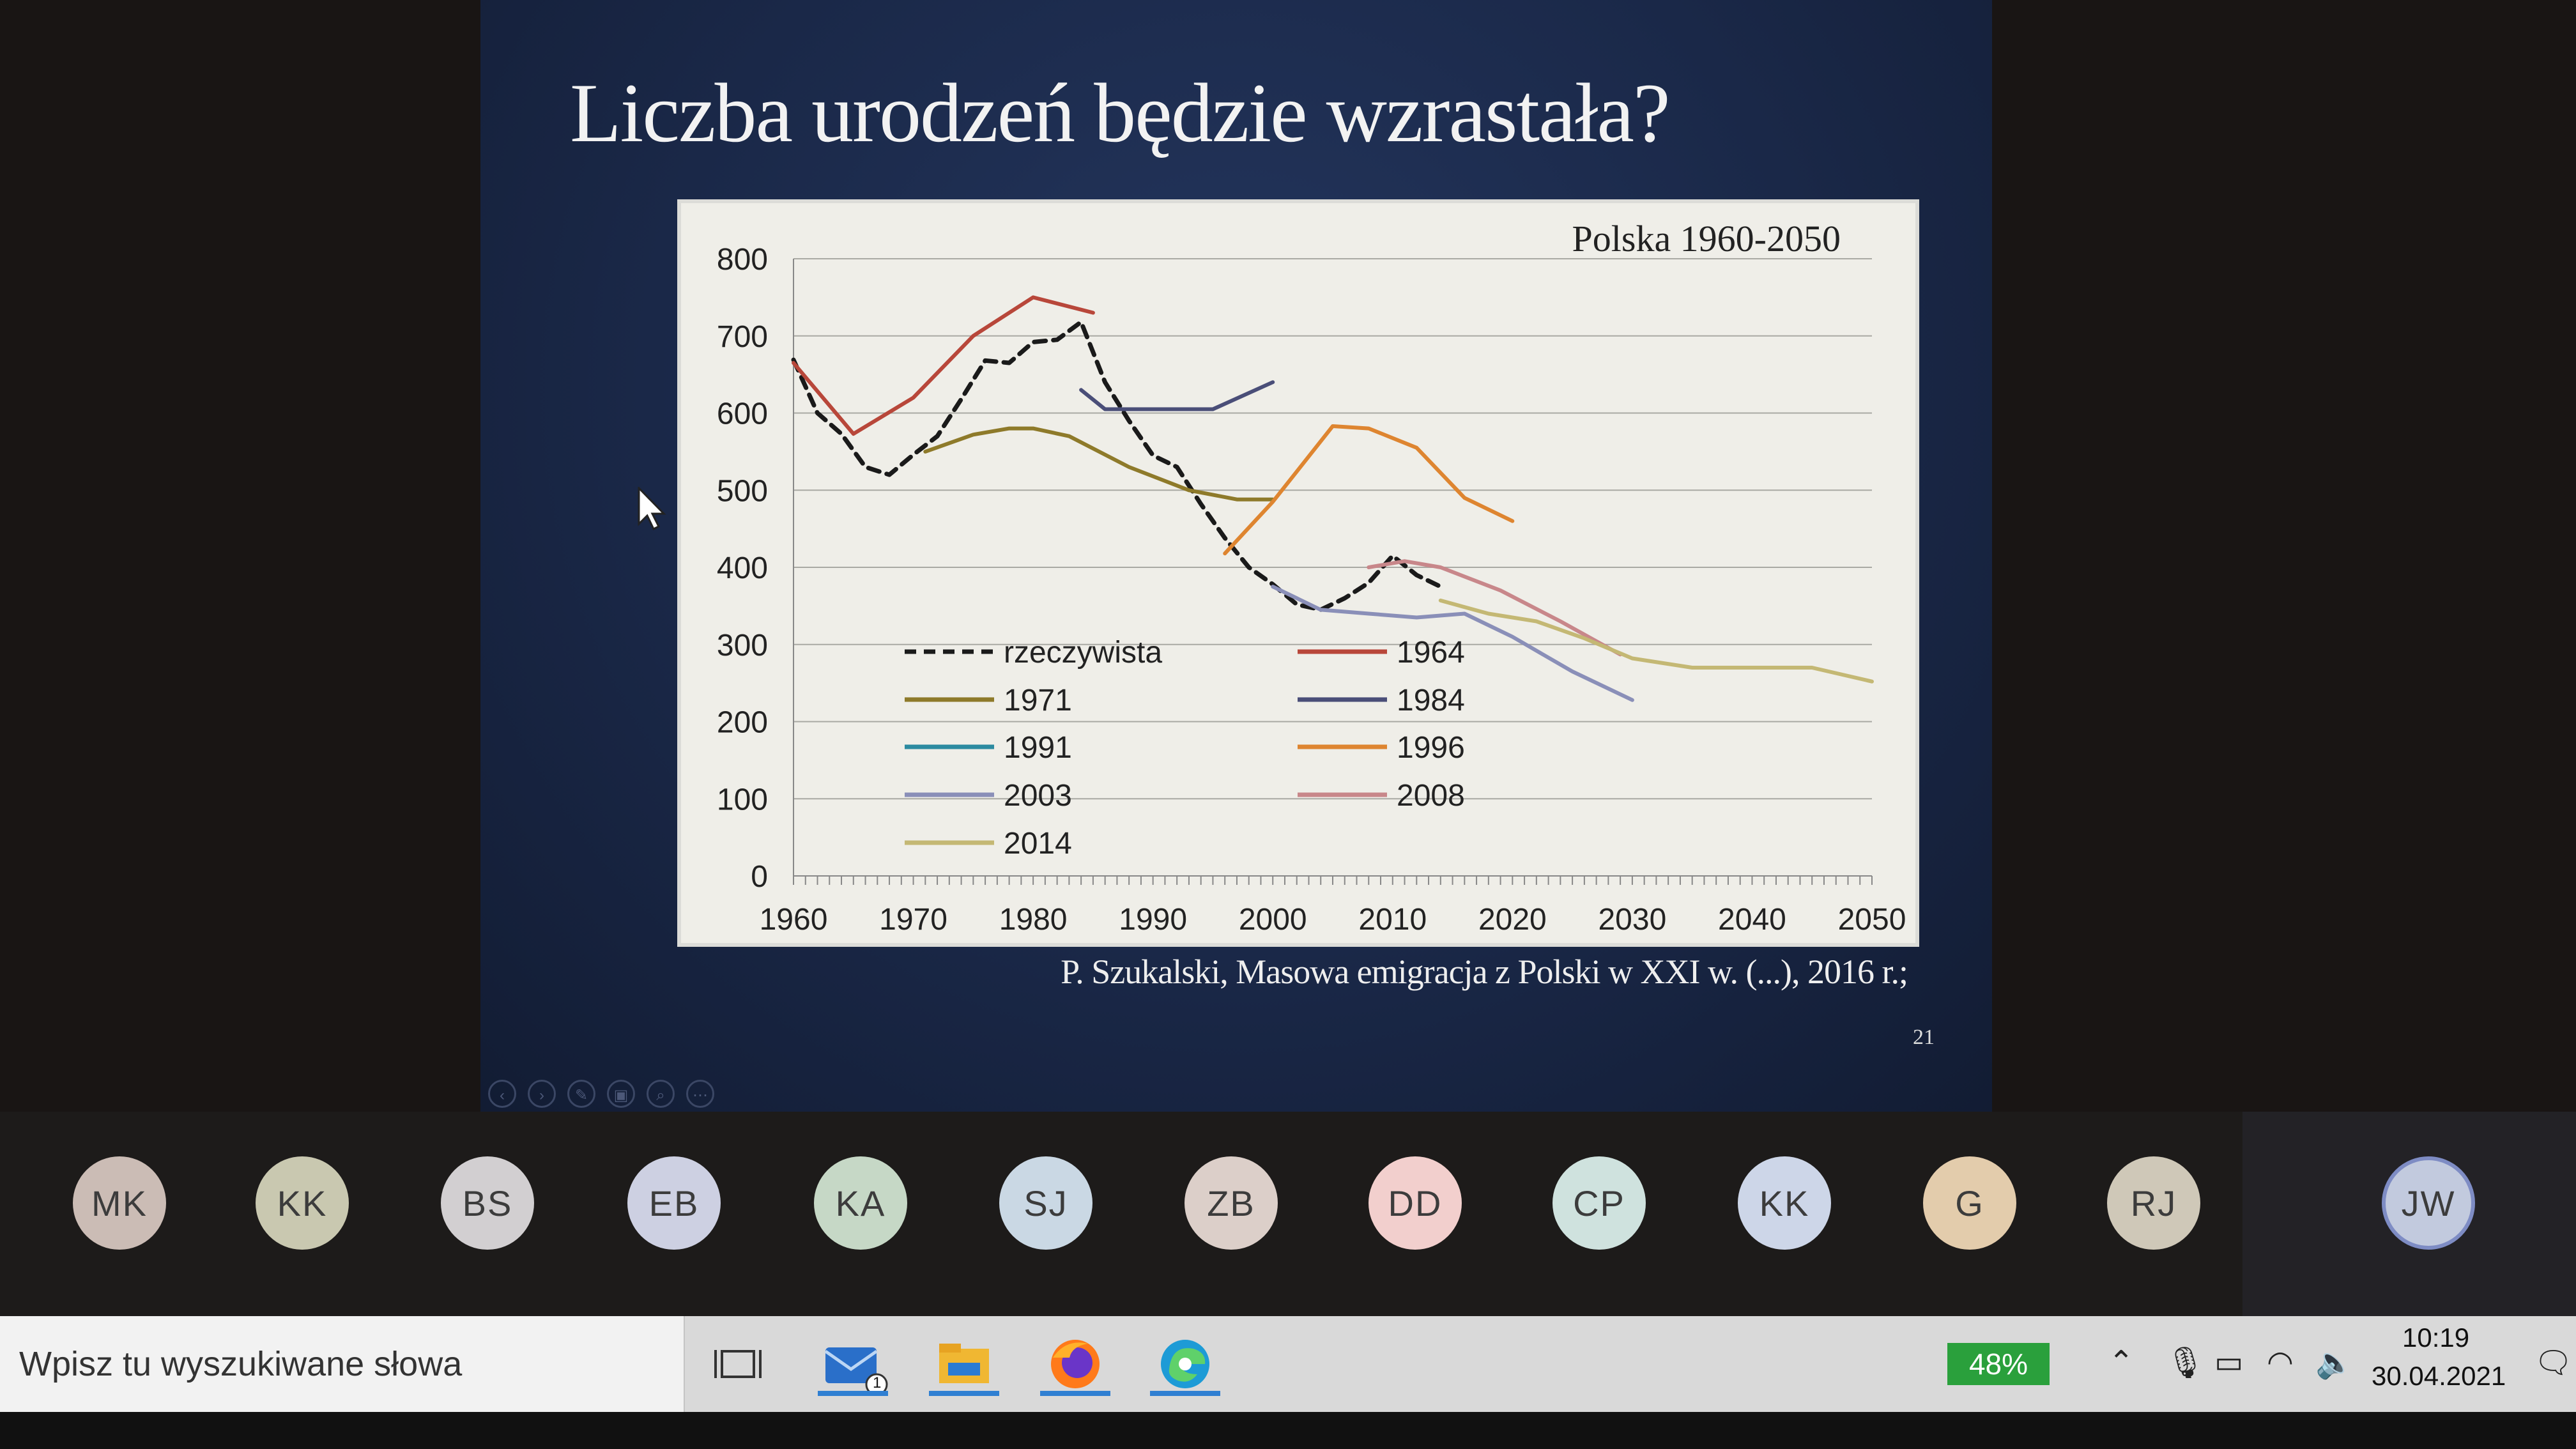 The height and width of the screenshot is (1449, 2576). Describe the element at coordinates (1512, 920) in the screenshot. I see `x-tick-label: 2020` at that location.